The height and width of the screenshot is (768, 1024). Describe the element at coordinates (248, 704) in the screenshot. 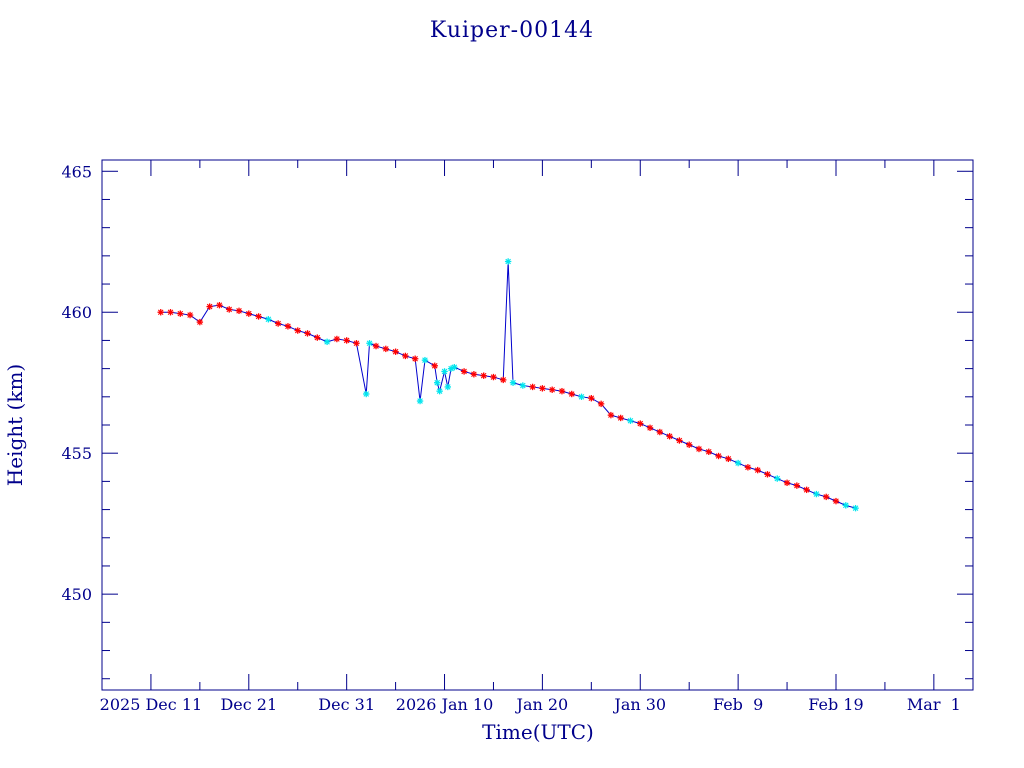

I see `x-tick-label: Dec 21` at that location.